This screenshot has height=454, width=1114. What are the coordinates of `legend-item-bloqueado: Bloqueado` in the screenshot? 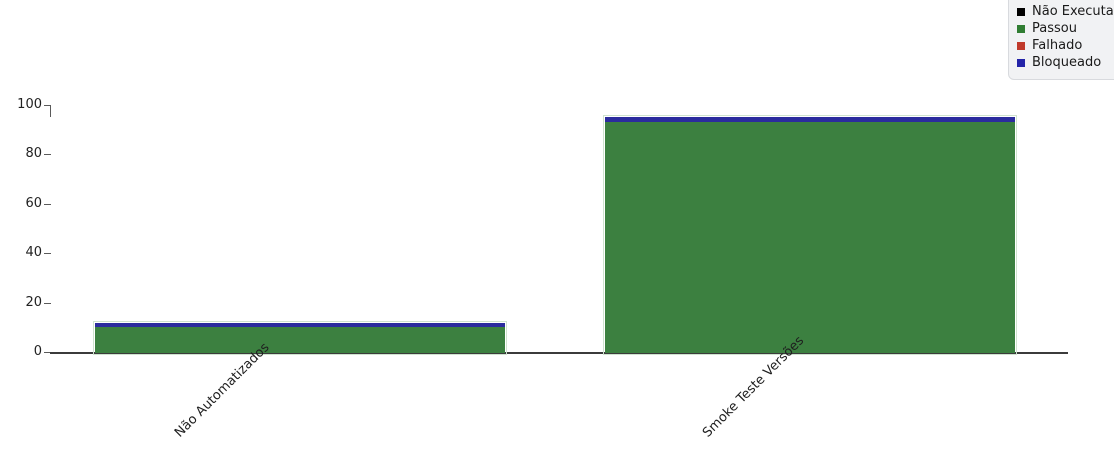 It's located at (1065, 62).